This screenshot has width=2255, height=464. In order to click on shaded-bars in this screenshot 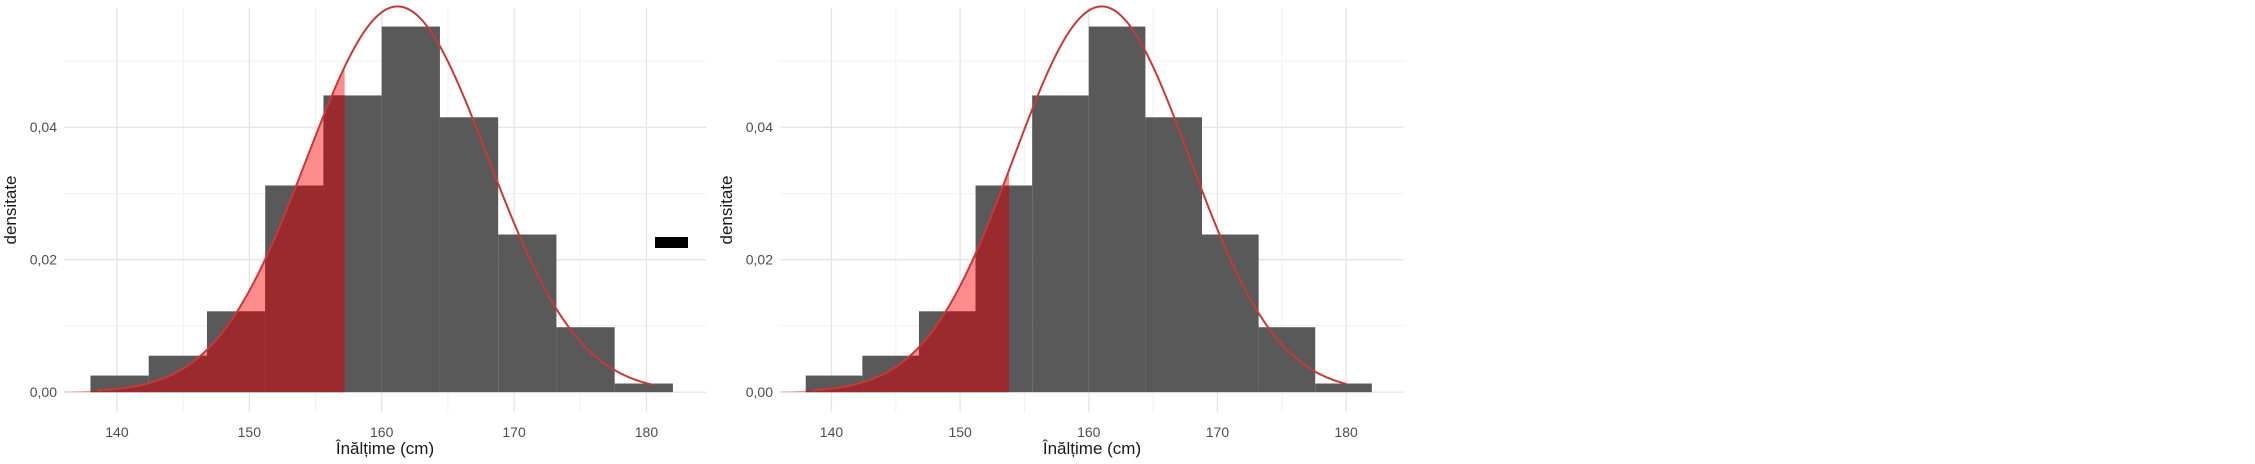, I will do `click(217, 244)`.